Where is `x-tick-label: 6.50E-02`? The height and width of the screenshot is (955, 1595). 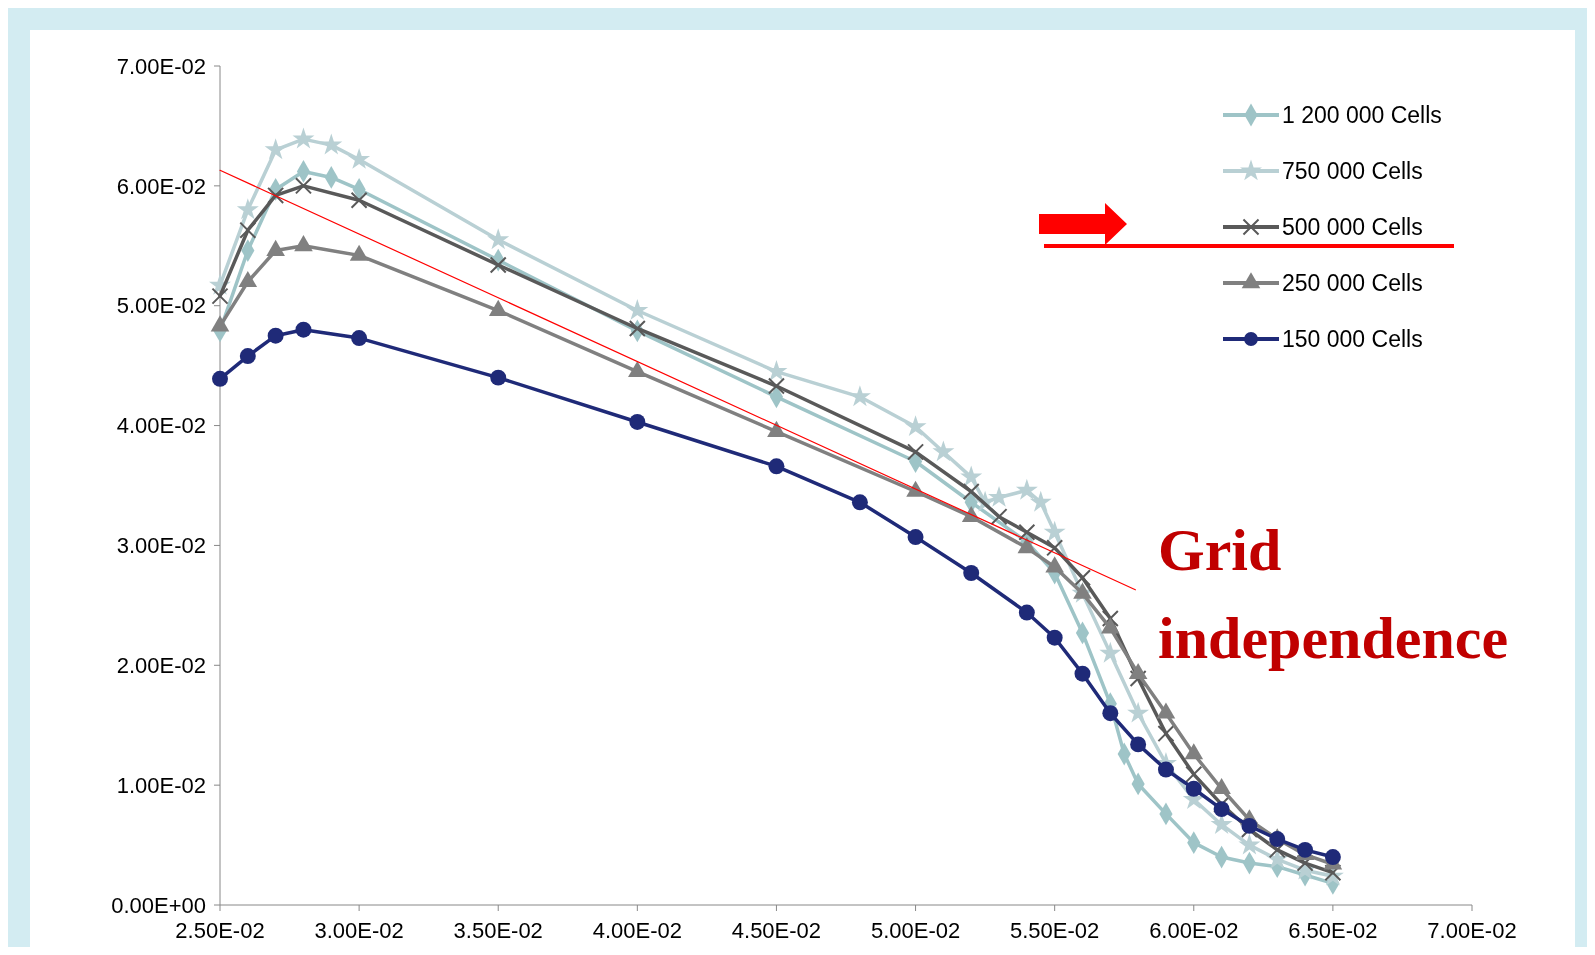
x-tick-label: 6.50E-02 is located at coordinates (1333, 930).